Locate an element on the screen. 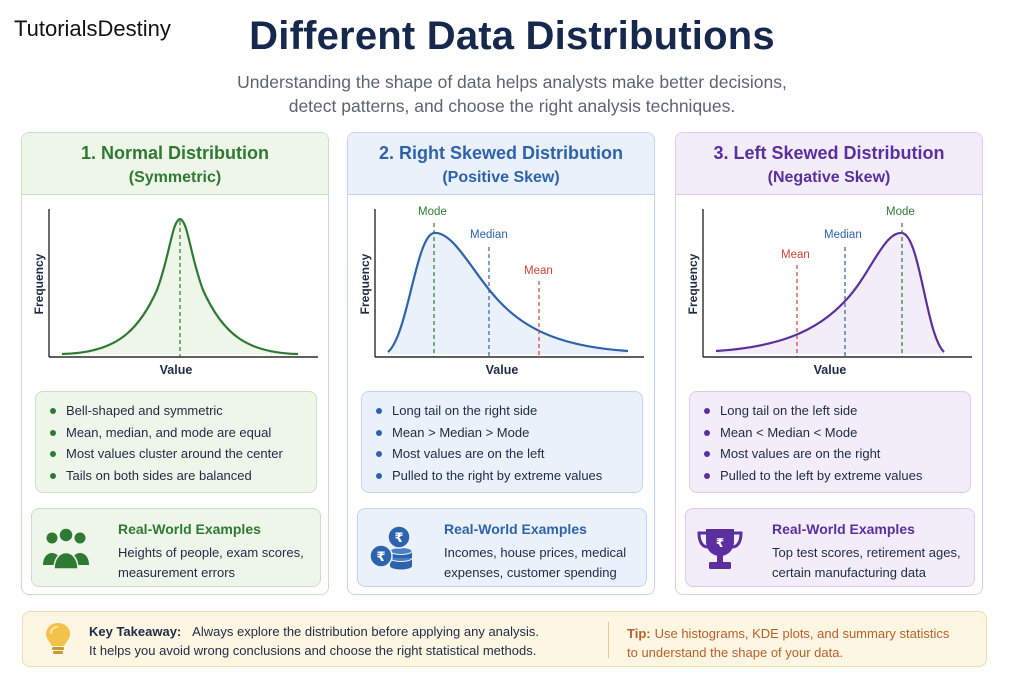 The height and width of the screenshot is (683, 1024). bullet-text: Mean < Median < Mode is located at coordinates (789, 432).